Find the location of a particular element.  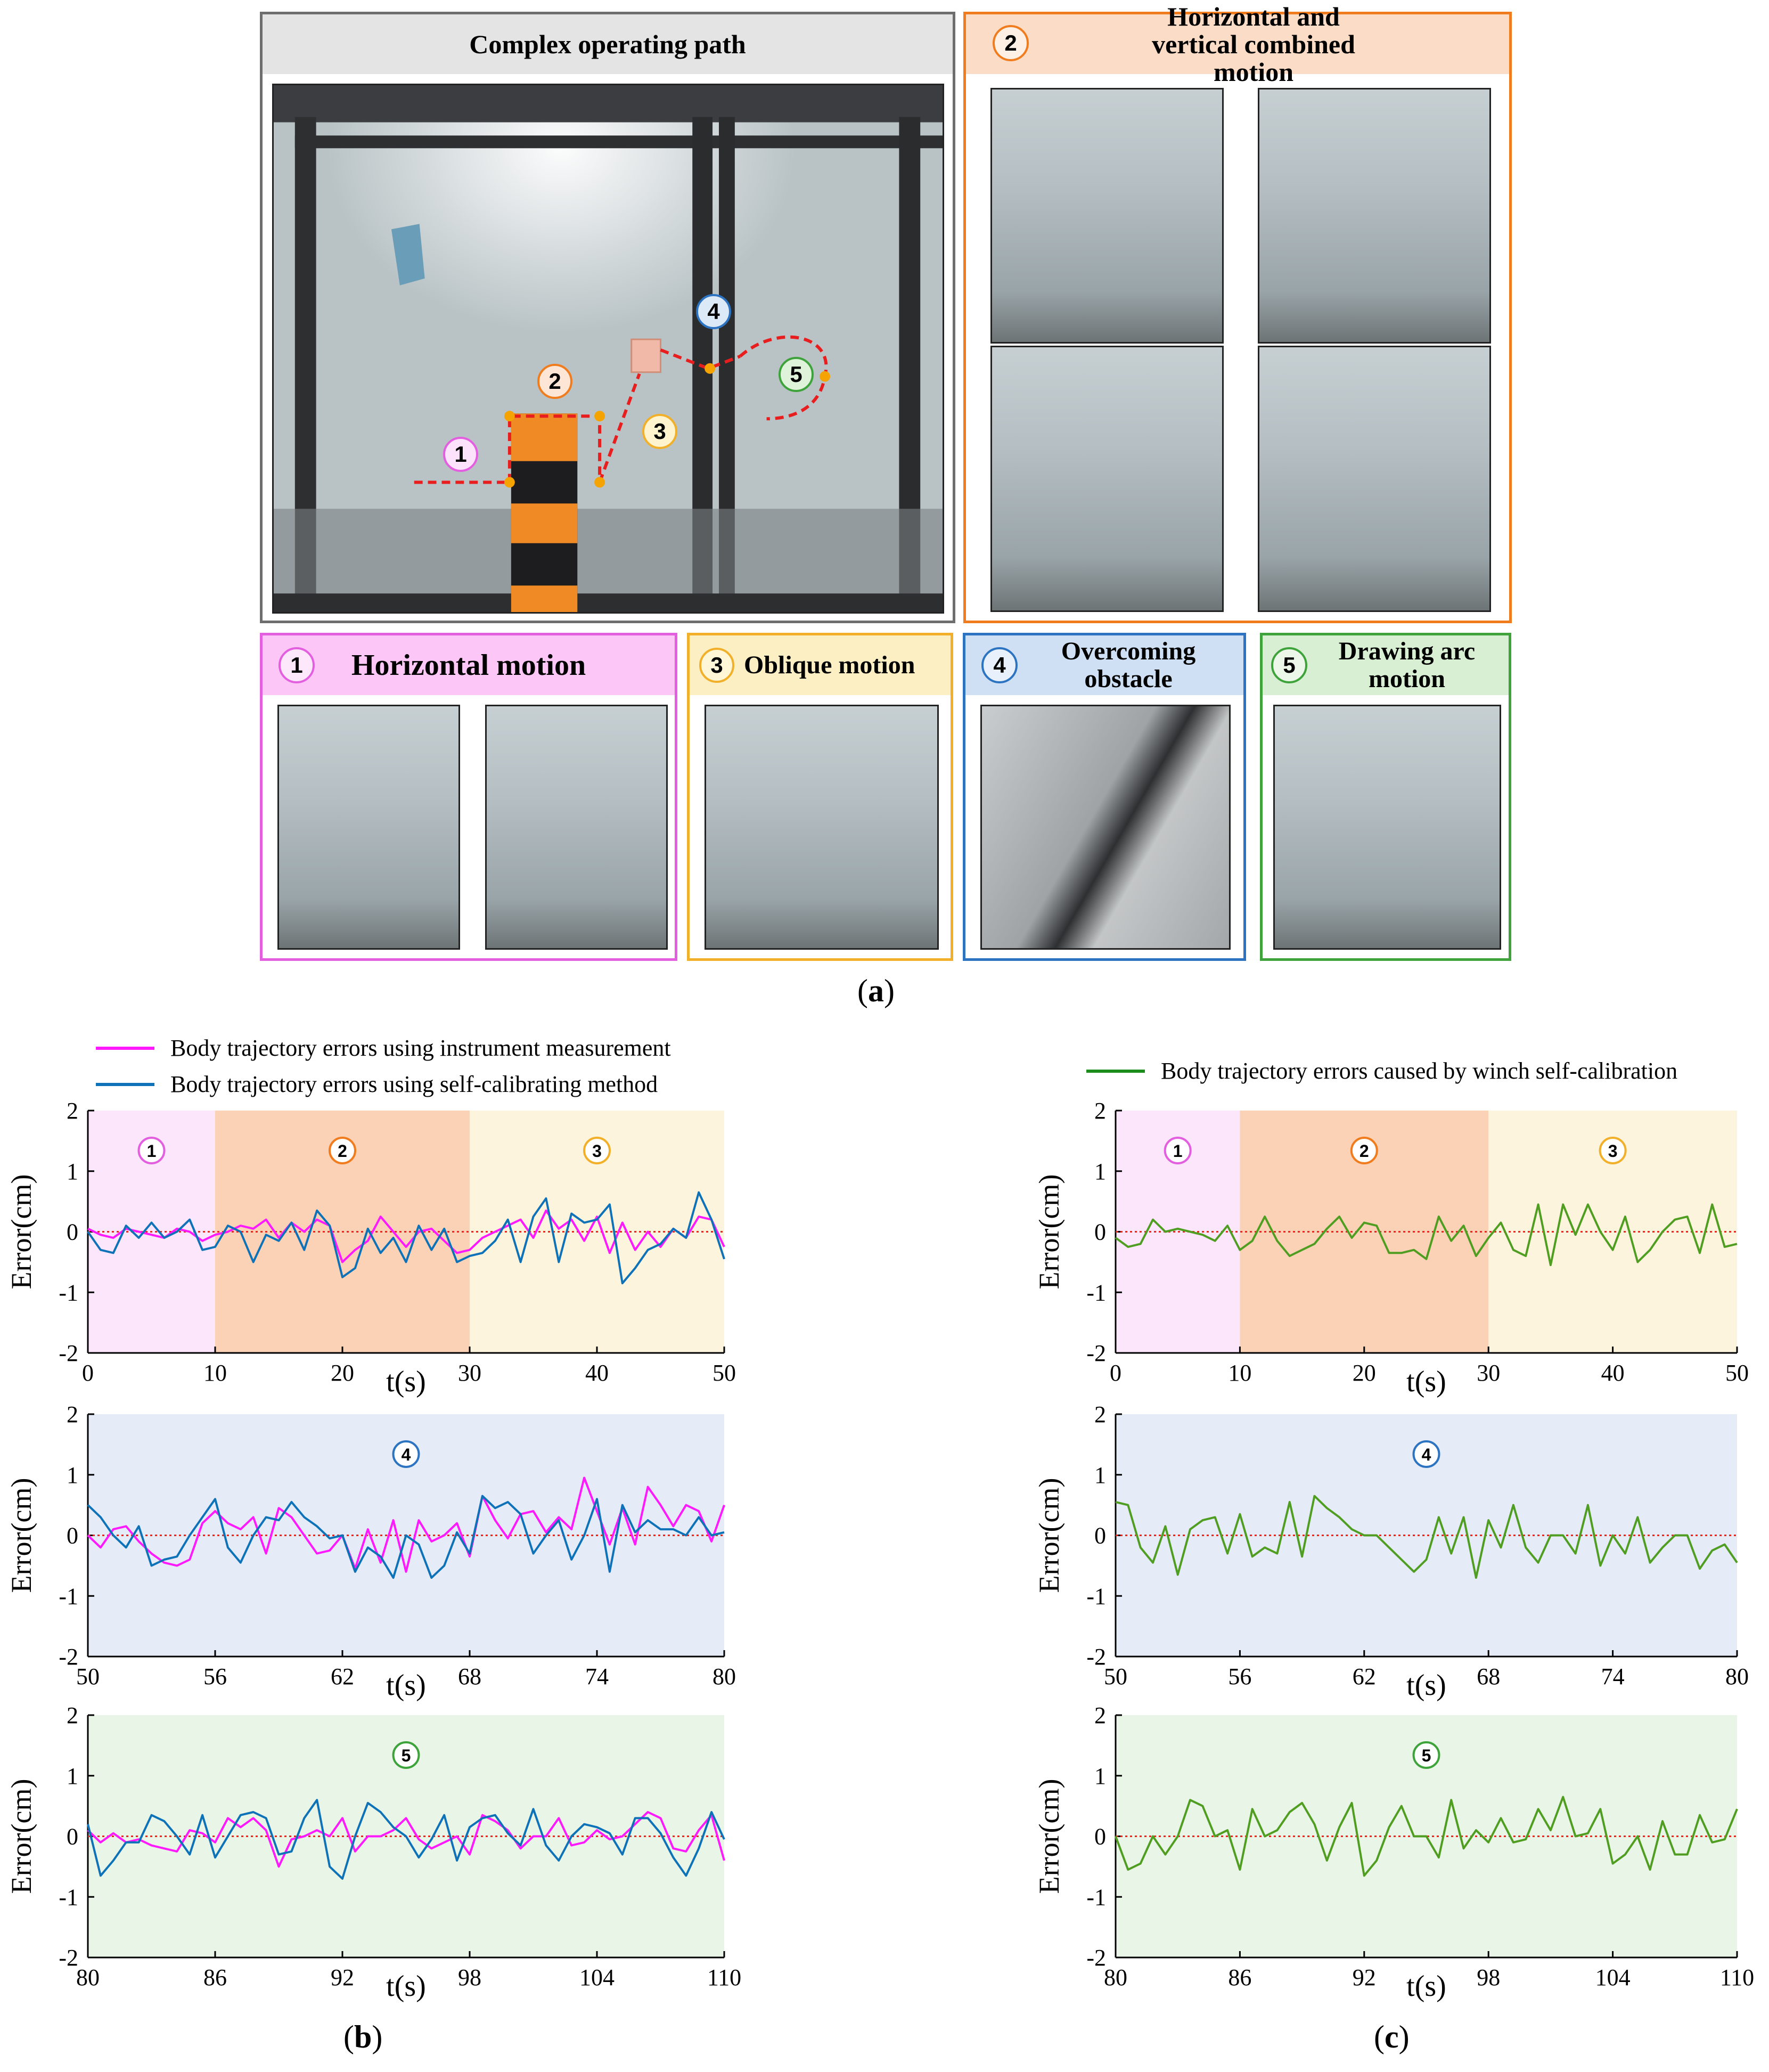

b1-y-tick-label-1: 1 is located at coordinates (73, 1172).